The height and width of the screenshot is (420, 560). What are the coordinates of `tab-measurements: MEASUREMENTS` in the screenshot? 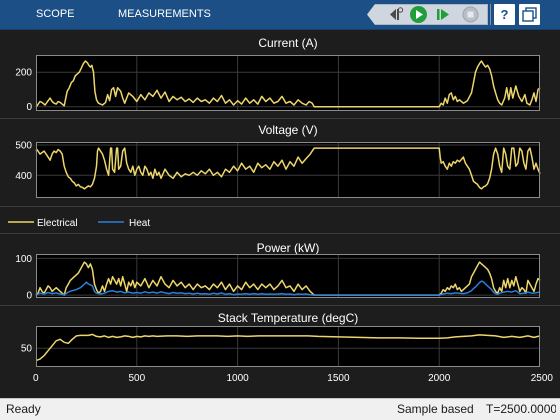 It's located at (164, 14).